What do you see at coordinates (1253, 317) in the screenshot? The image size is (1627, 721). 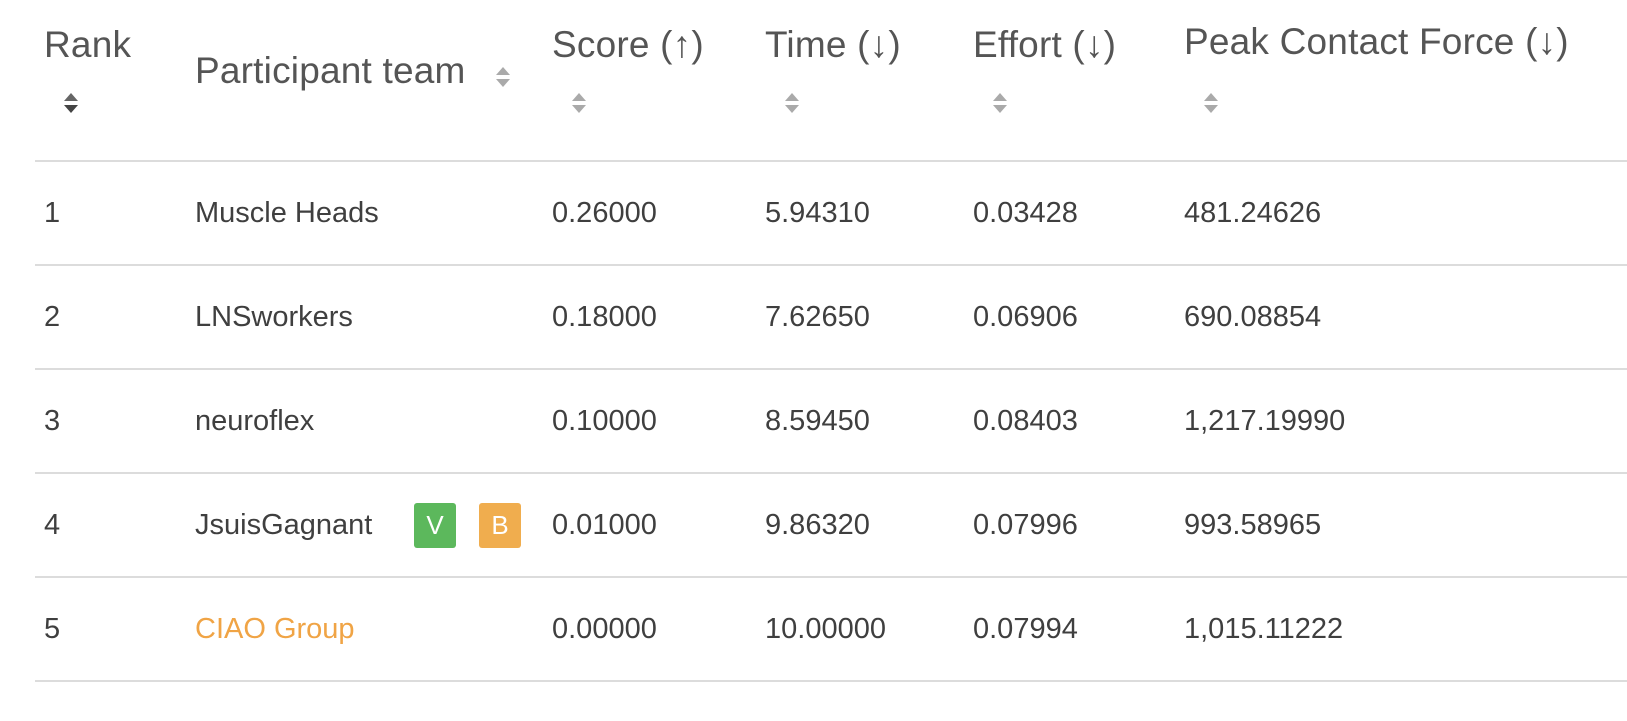 I see `peak-contact-force-cell: 690.08854` at bounding box center [1253, 317].